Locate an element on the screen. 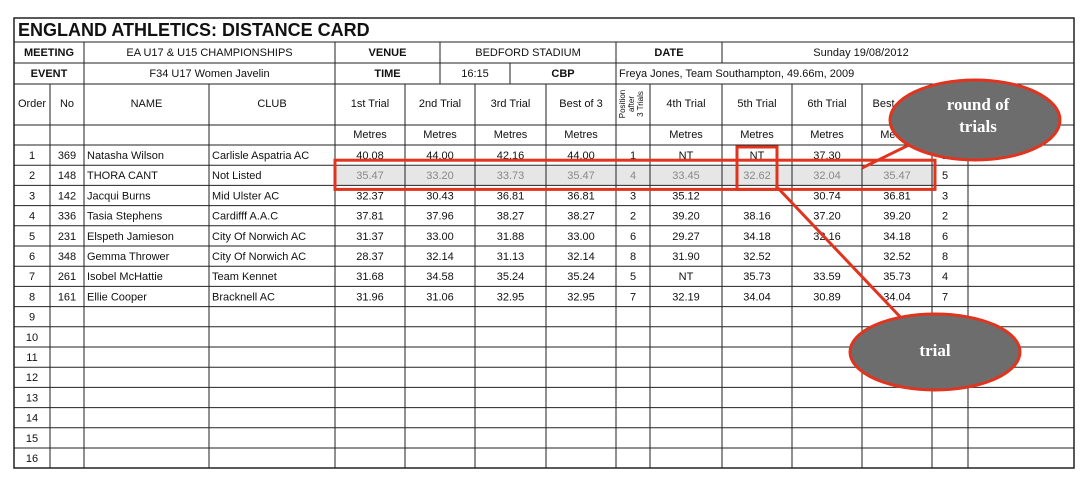 This screenshot has width=1088, height=480. cell: 30.89 is located at coordinates (827, 297).